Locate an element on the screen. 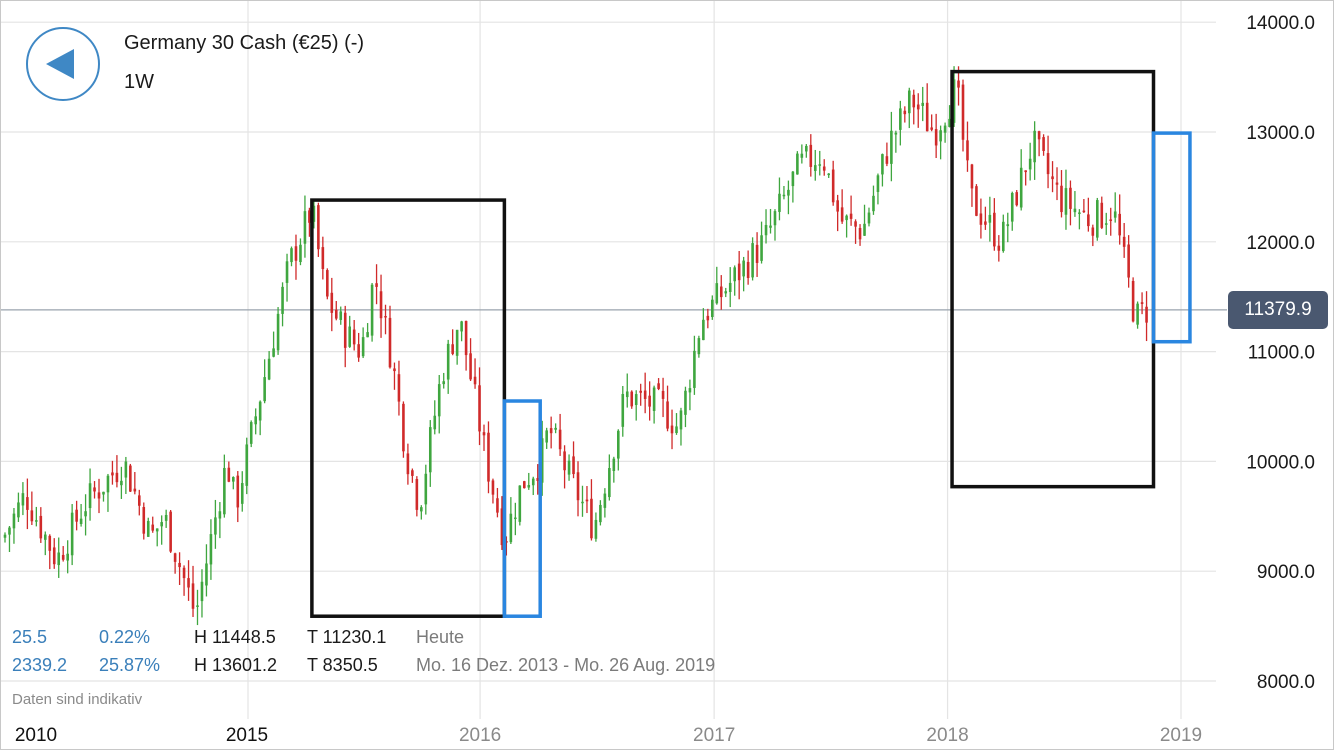  x-tick-label: 2010 is located at coordinates (36, 735).